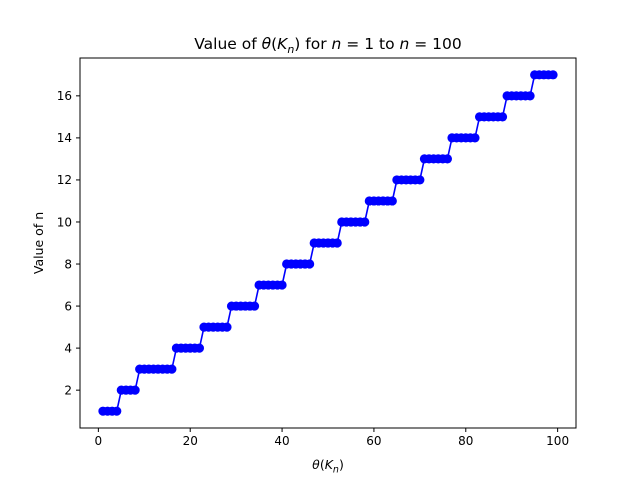 This screenshot has height=480, width=640. I want to click on y-axis-label: Value of n, so click(38, 243).